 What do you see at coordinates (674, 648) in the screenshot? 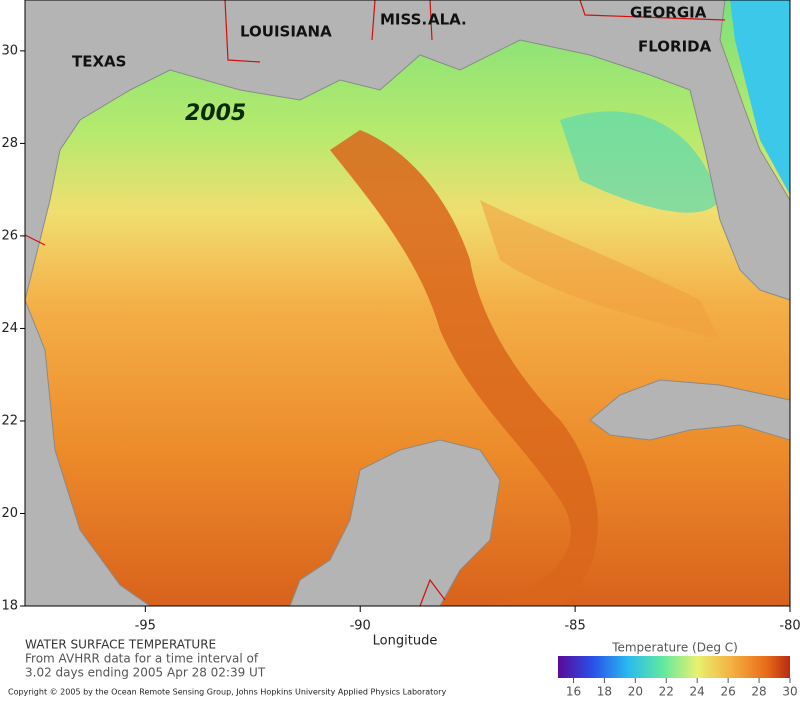
I see `colorbar-title: Temperature (Deg C)` at bounding box center [674, 648].